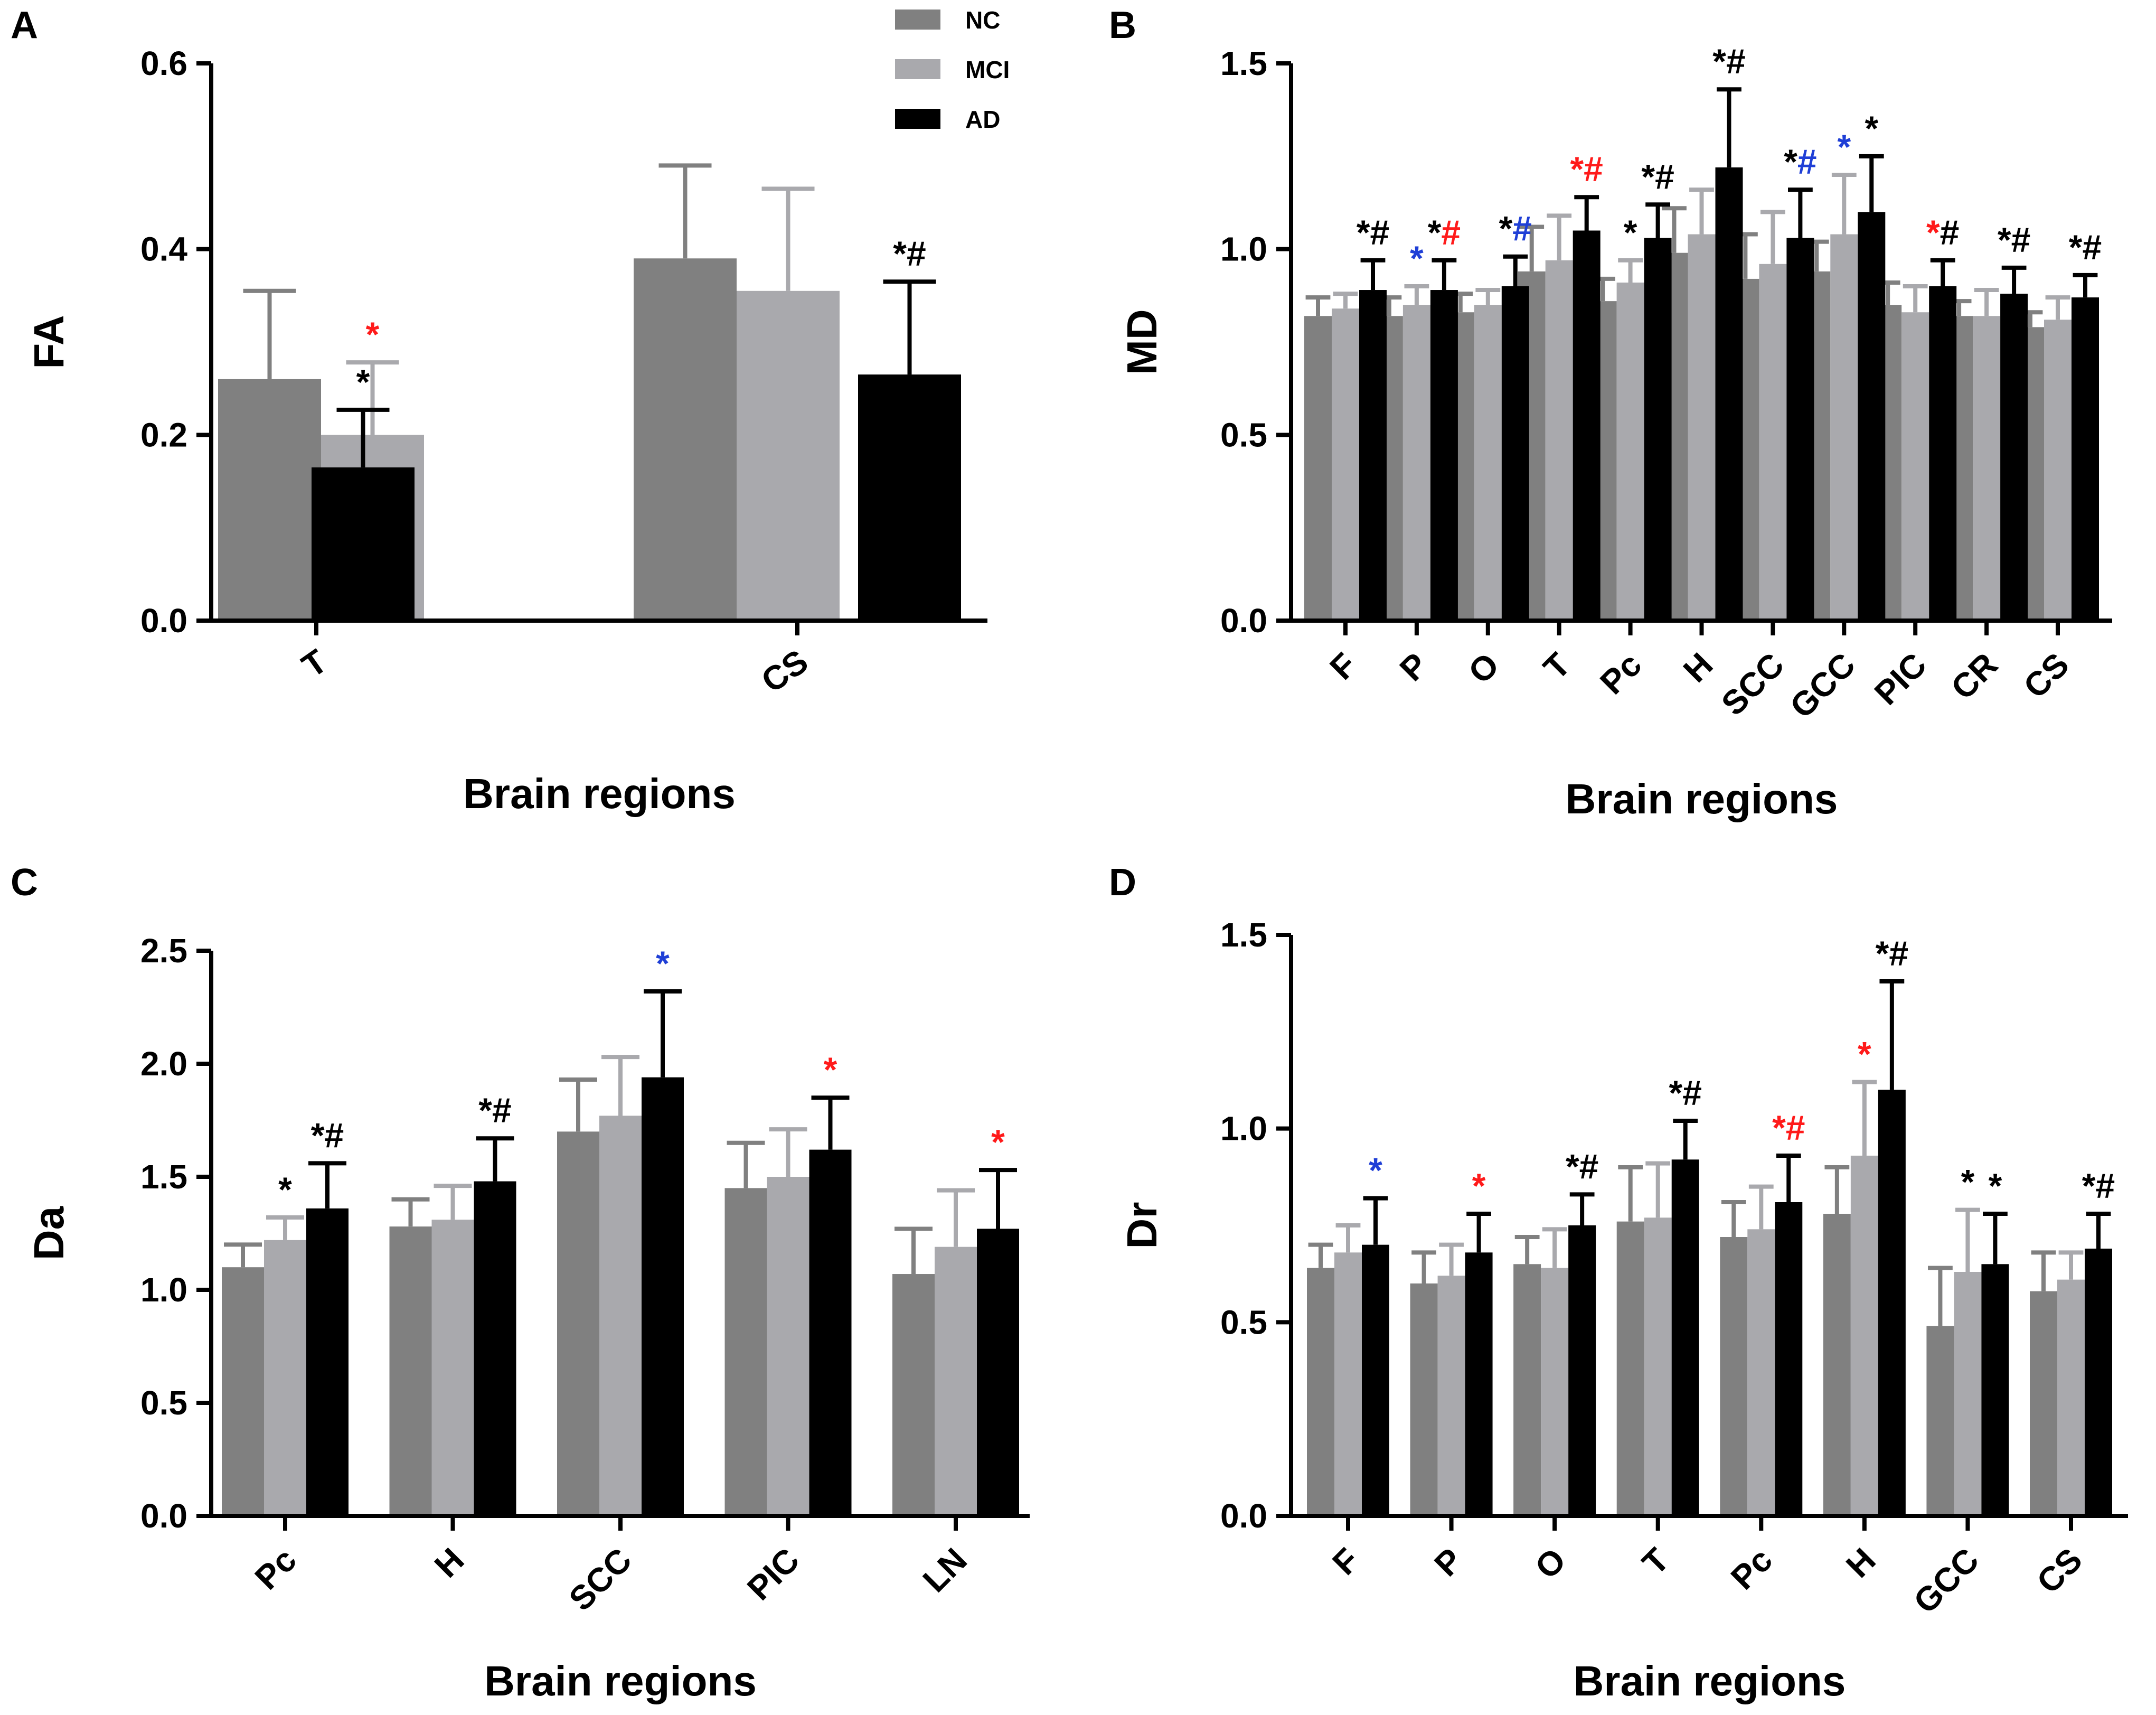 The width and height of the screenshot is (2156, 1715). What do you see at coordinates (982, 20) in the screenshot?
I see `legend-label-nc: NC` at bounding box center [982, 20].